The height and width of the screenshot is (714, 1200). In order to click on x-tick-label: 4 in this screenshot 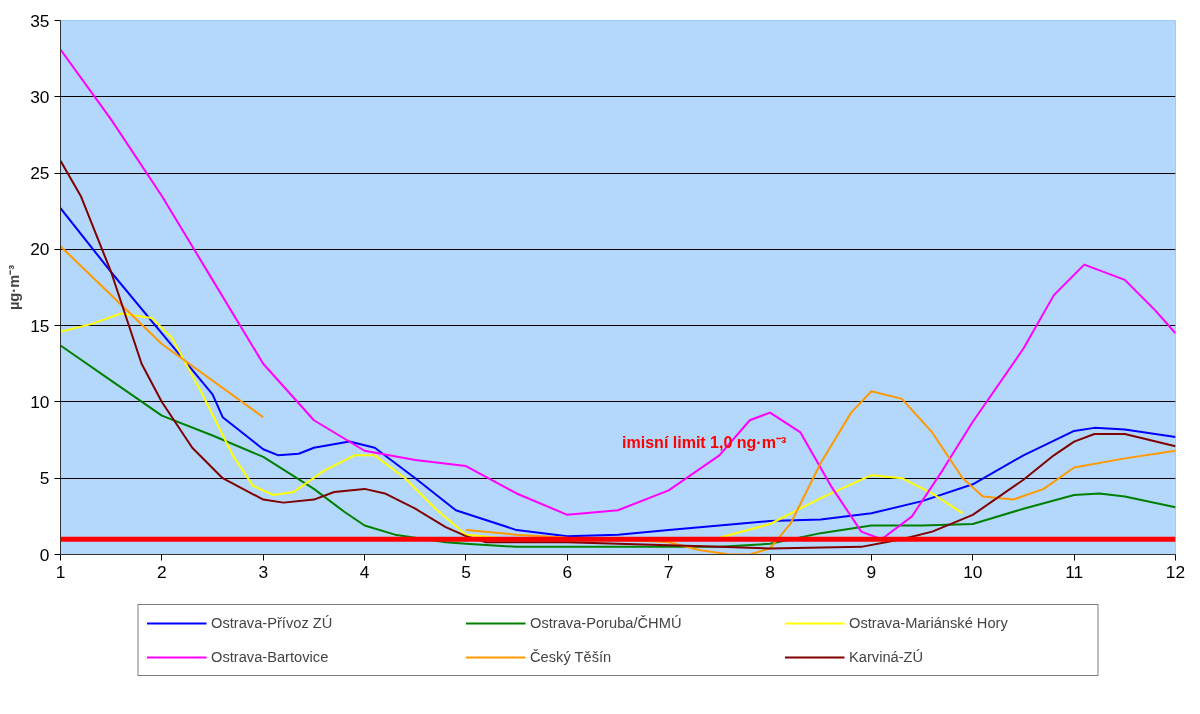, I will do `click(364, 571)`.